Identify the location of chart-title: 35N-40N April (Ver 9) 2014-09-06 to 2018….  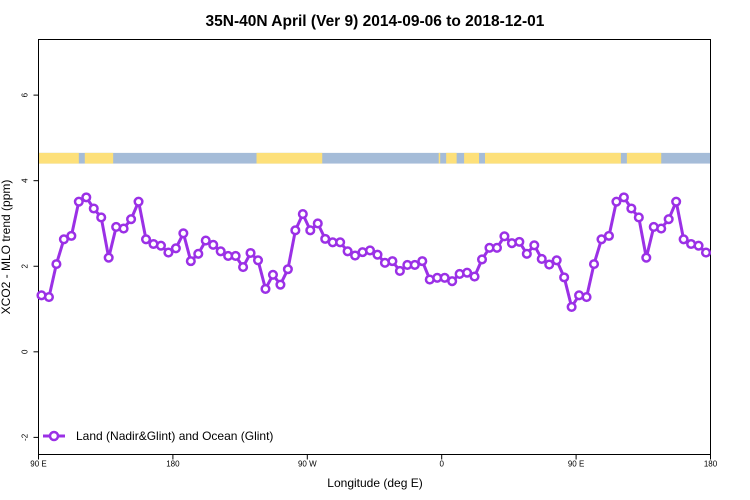
(375, 21).